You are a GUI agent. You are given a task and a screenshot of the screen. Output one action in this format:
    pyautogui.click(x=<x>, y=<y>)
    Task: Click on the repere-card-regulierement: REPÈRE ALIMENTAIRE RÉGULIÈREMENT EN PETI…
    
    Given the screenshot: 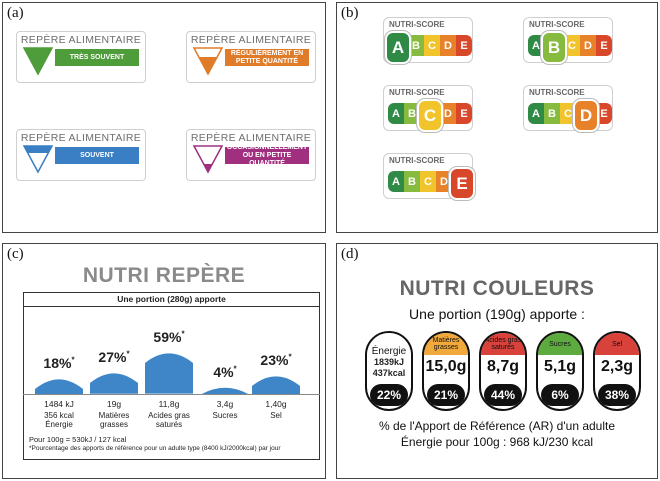 What is the action you would take?
    pyautogui.click(x=251, y=57)
    